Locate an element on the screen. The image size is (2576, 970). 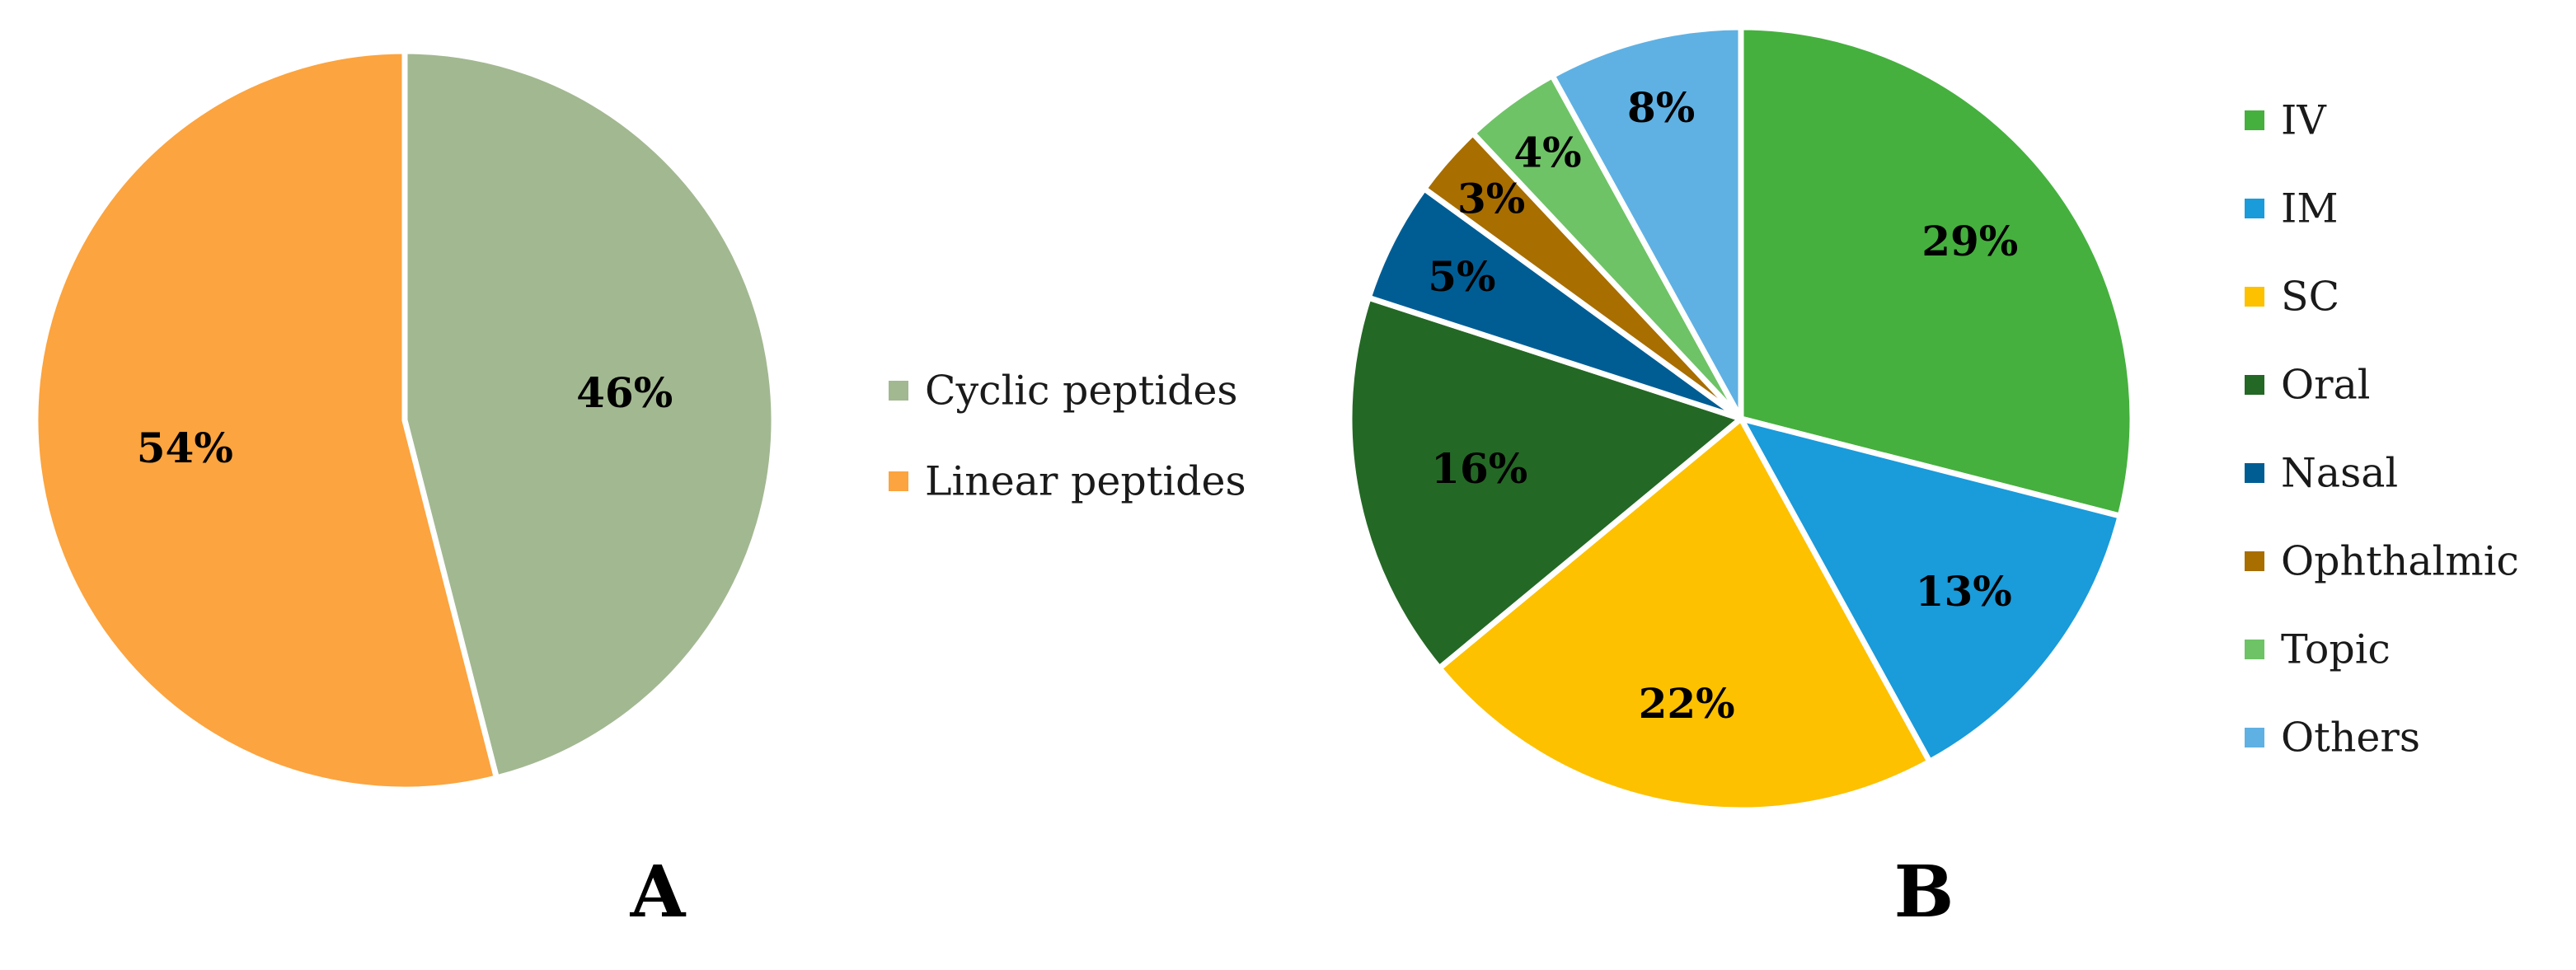
pie-slice-others is located at coordinates (1646, 222).